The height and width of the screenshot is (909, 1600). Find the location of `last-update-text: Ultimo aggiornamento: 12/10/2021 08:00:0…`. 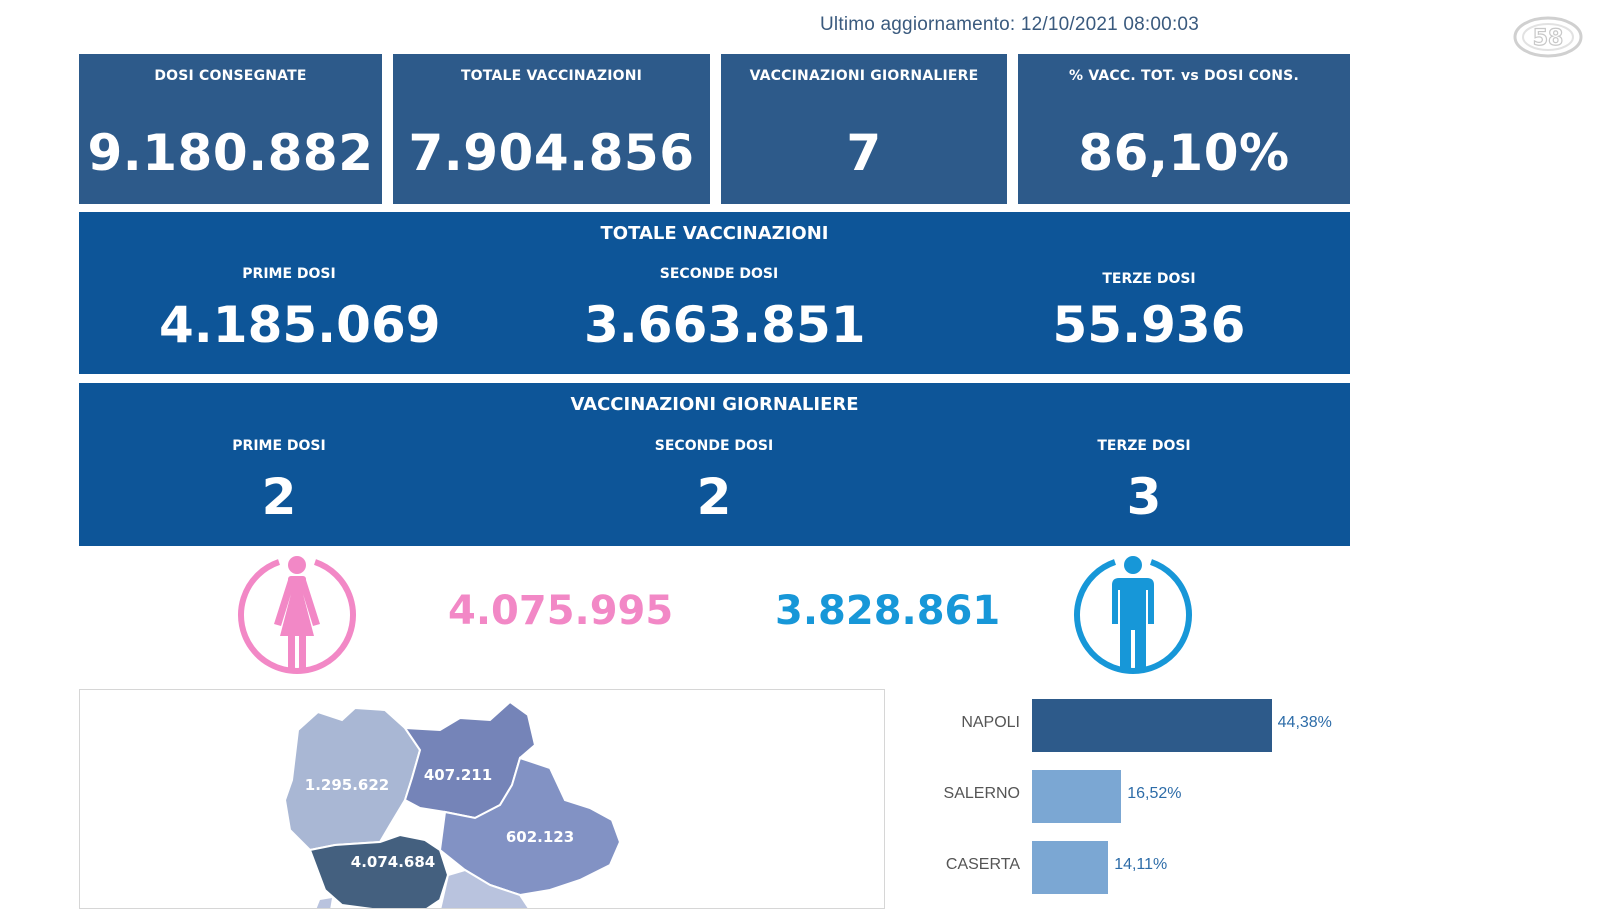

last-update-text: Ultimo aggiornamento: 12/10/2021 08:00:0… is located at coordinates (1009, 24).